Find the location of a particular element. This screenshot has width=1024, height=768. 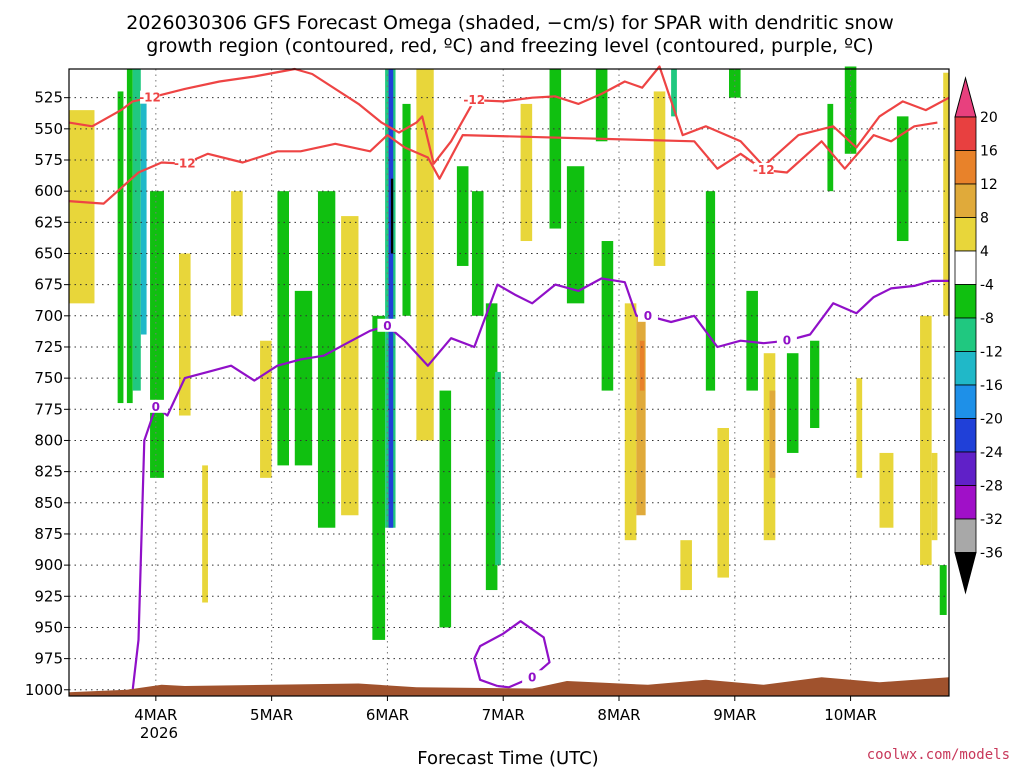

colorbar-label: -28 is located at coordinates (991, 487).